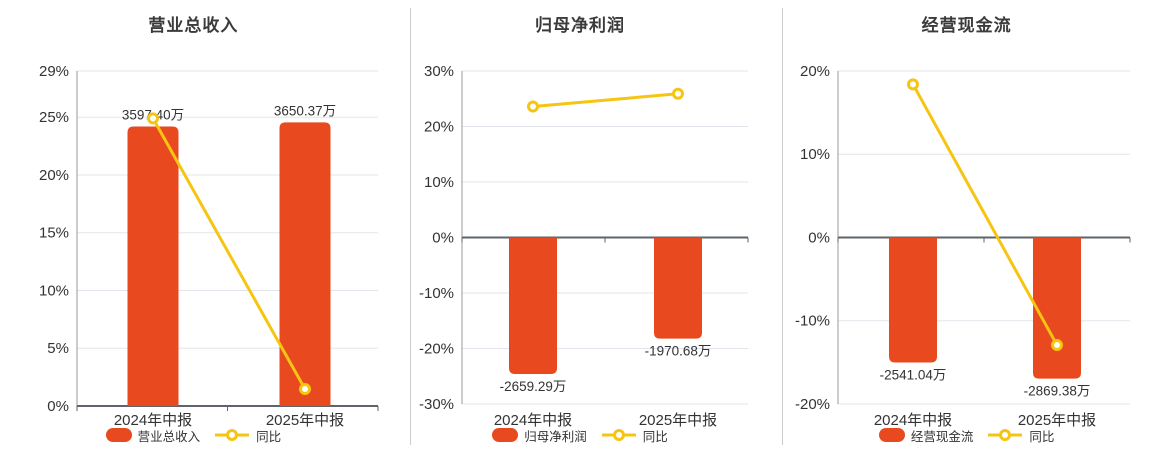 The height and width of the screenshot is (450, 1160). I want to click on legend-item-yoy-cash-flow: 同比, so click(1020, 435).